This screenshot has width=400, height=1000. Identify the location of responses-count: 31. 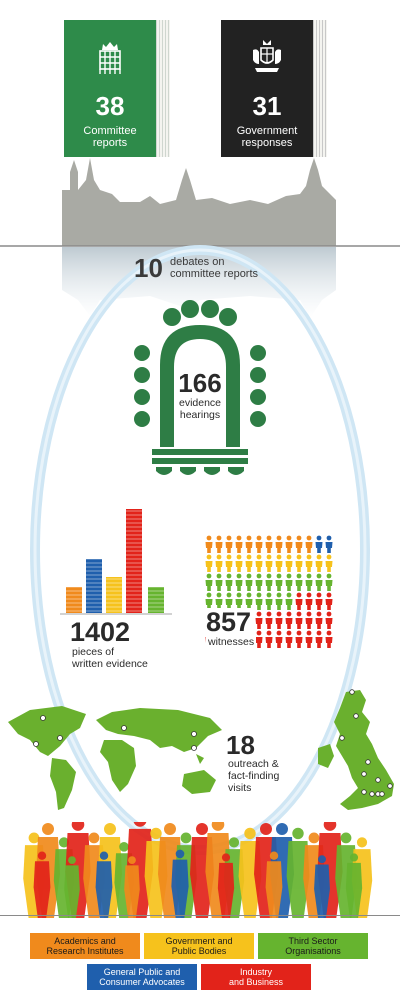
(267, 106).